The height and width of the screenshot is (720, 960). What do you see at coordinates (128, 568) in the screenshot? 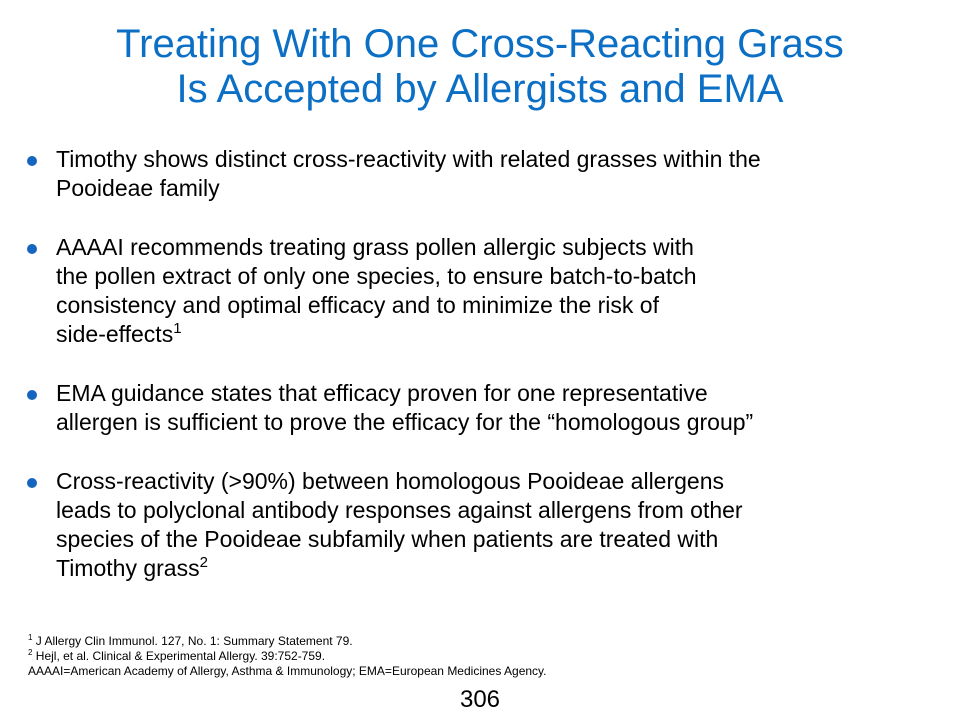
I see `bullet-line-text: Timothy grass` at bounding box center [128, 568].